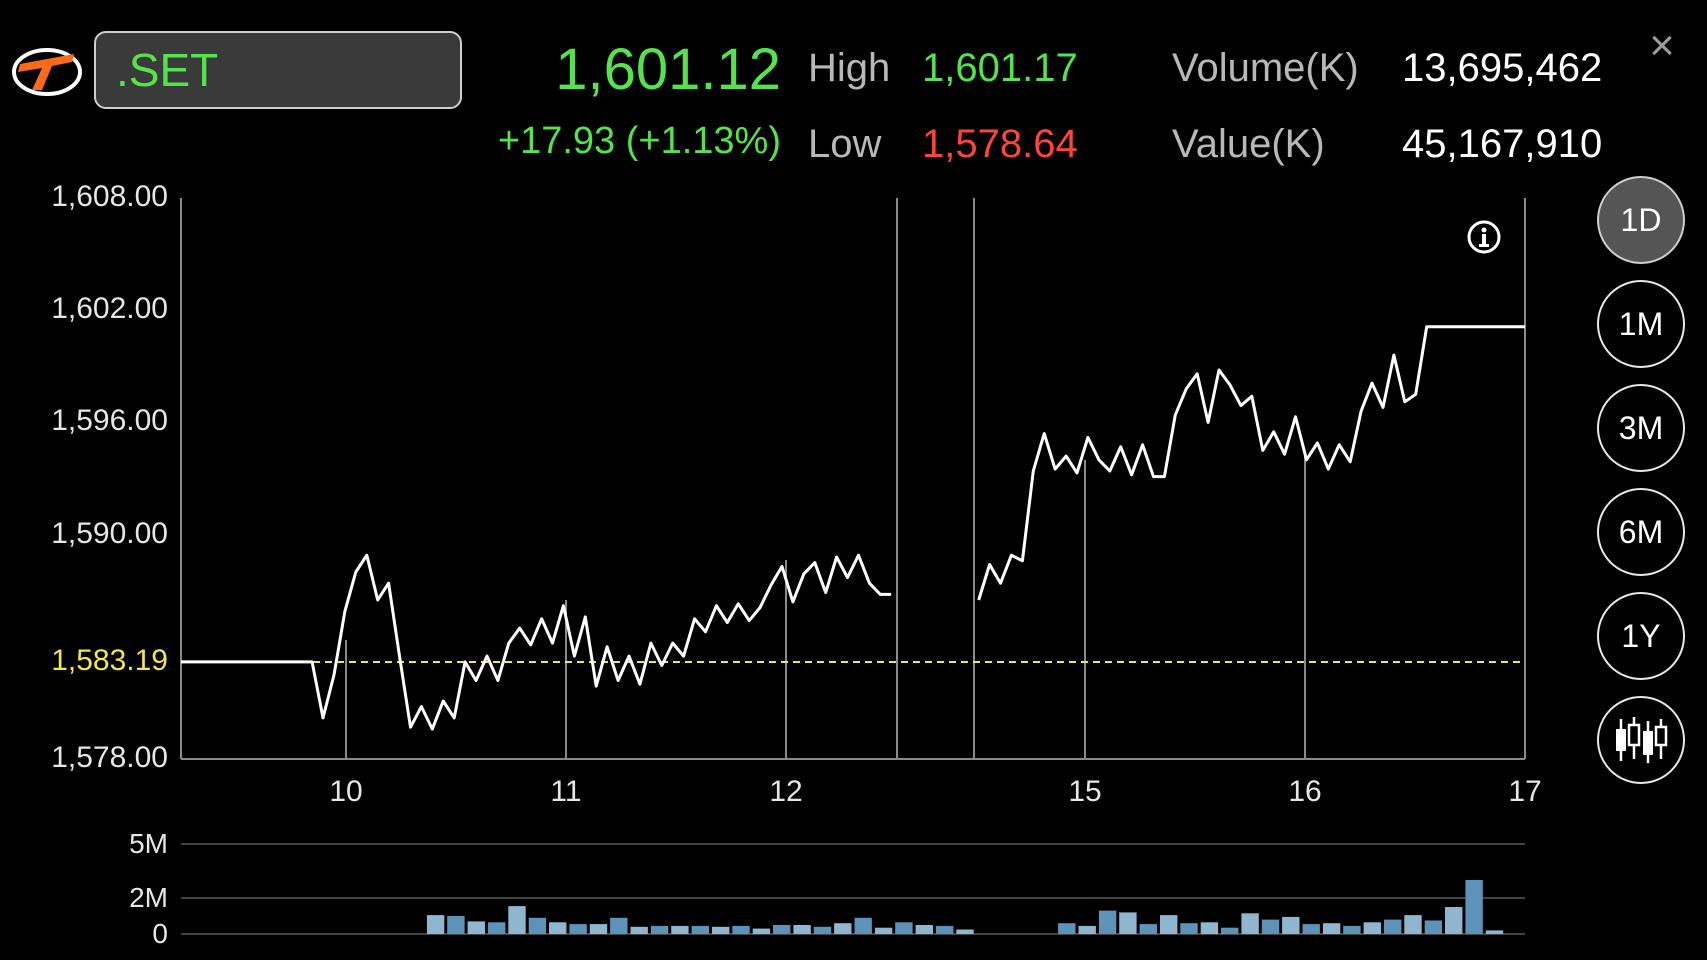 The width and height of the screenshot is (1707, 960). Describe the element at coordinates (148, 897) in the screenshot. I see `volume-y-tick-label: 2M` at that location.